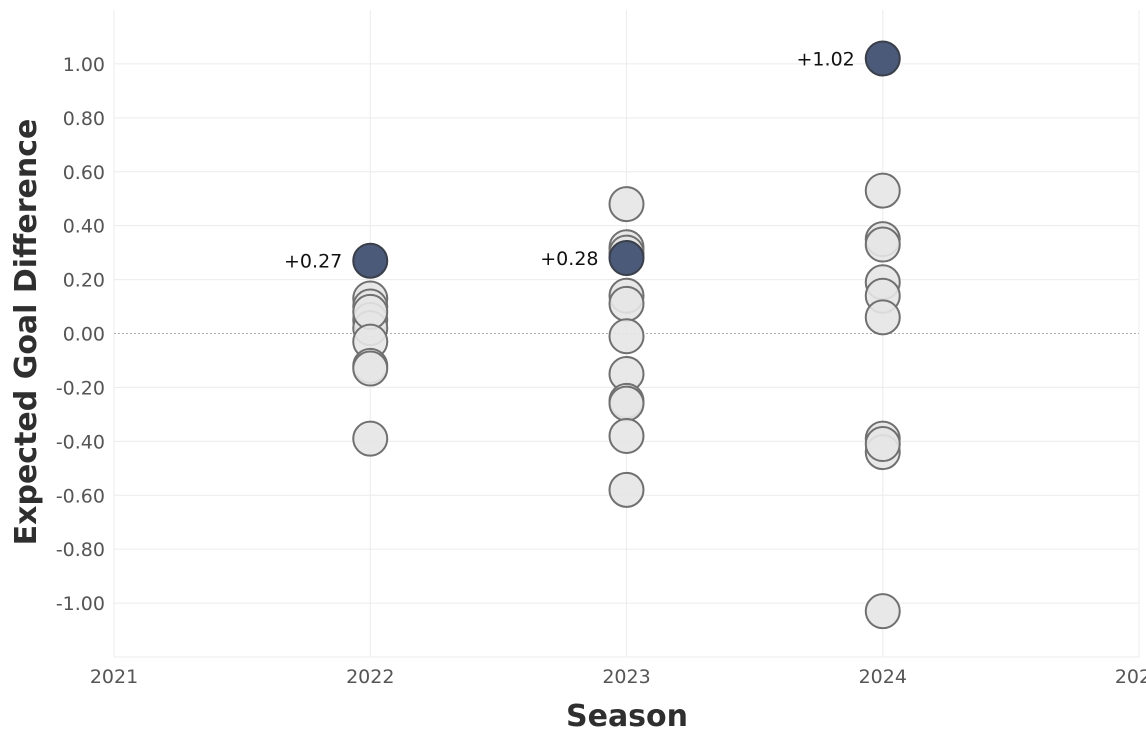 This screenshot has width=1146, height=739. Describe the element at coordinates (569, 259) in the screenshot. I see `data-label: +0.28` at that location.